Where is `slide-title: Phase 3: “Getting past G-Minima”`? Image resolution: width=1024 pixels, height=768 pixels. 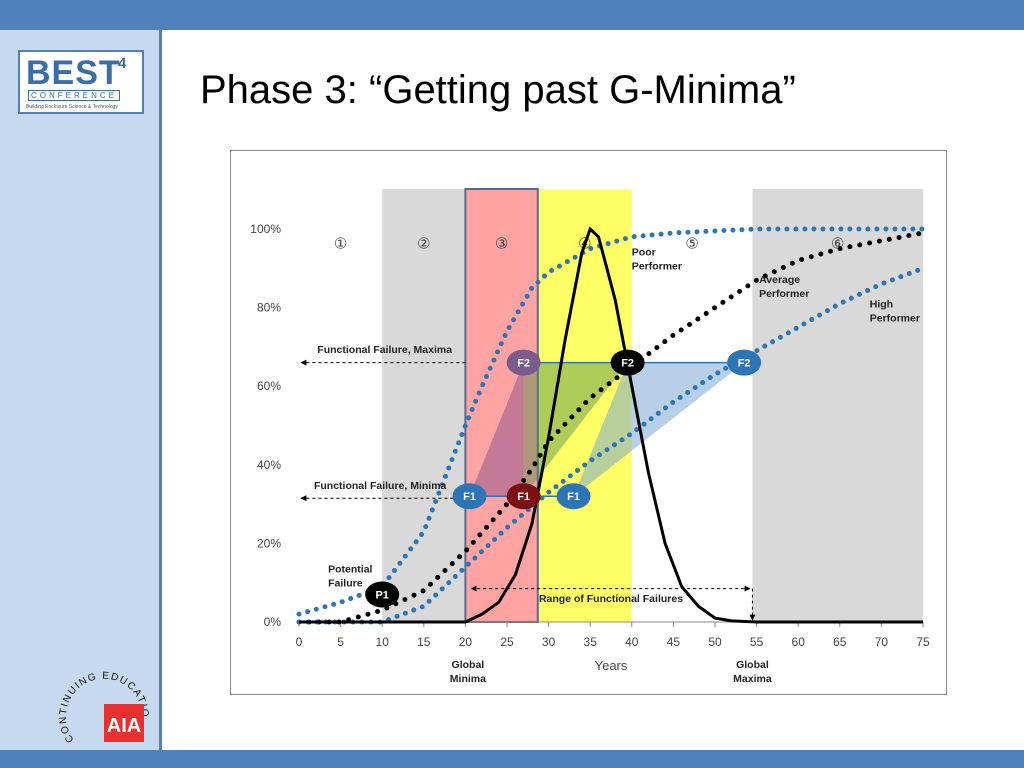 slide-title: Phase 3: “Getting past G-Minima” is located at coordinates (498, 90).